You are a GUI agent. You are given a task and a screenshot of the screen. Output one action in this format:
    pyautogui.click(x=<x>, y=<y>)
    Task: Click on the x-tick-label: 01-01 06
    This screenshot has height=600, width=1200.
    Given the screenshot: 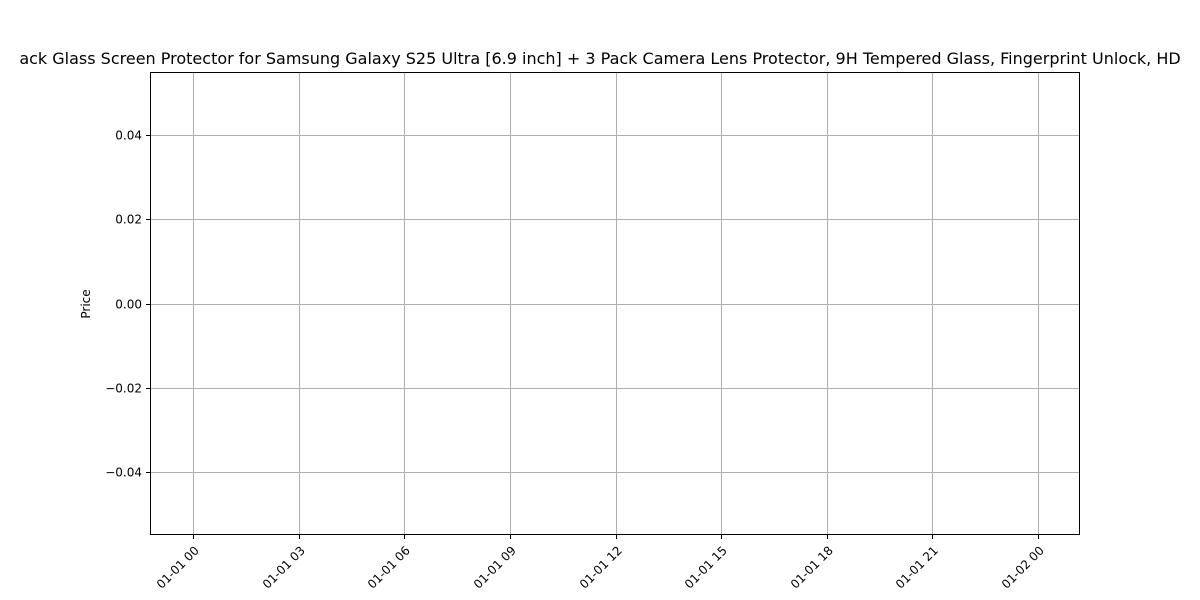 What is the action you would take?
    pyautogui.click(x=389, y=567)
    